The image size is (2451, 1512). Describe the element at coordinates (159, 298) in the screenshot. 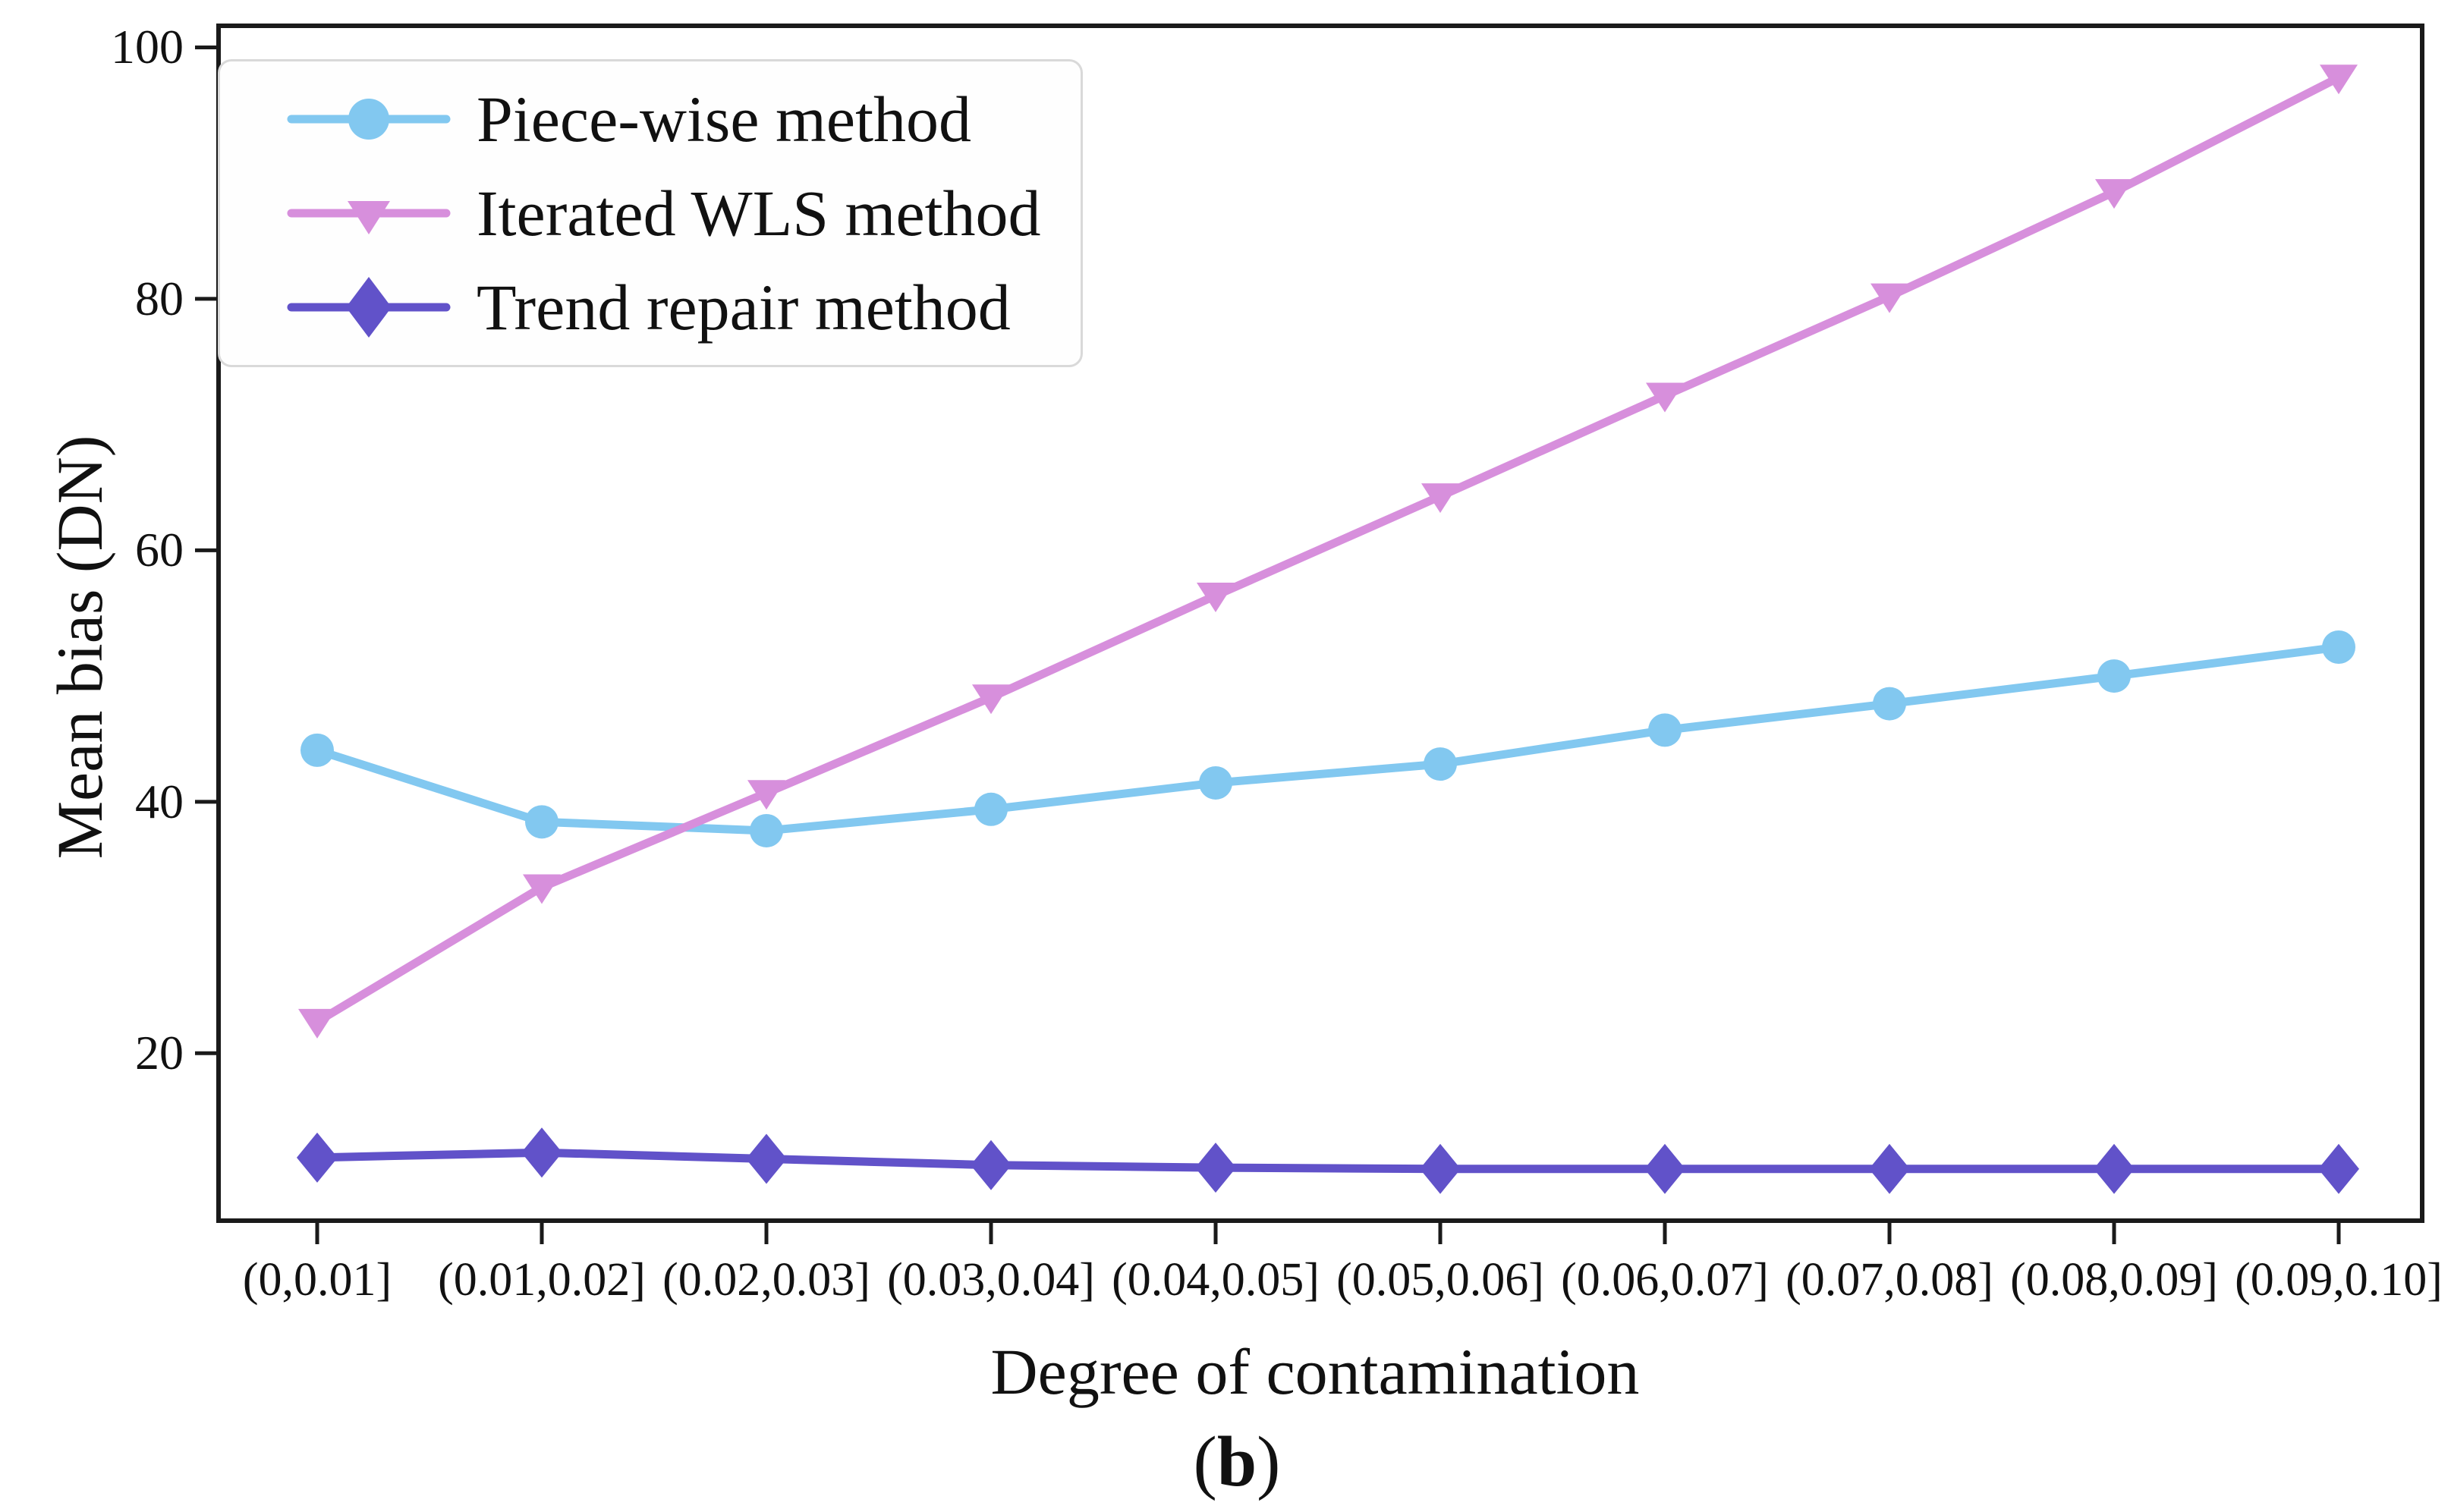

I see `y-tick-label: 80` at that location.